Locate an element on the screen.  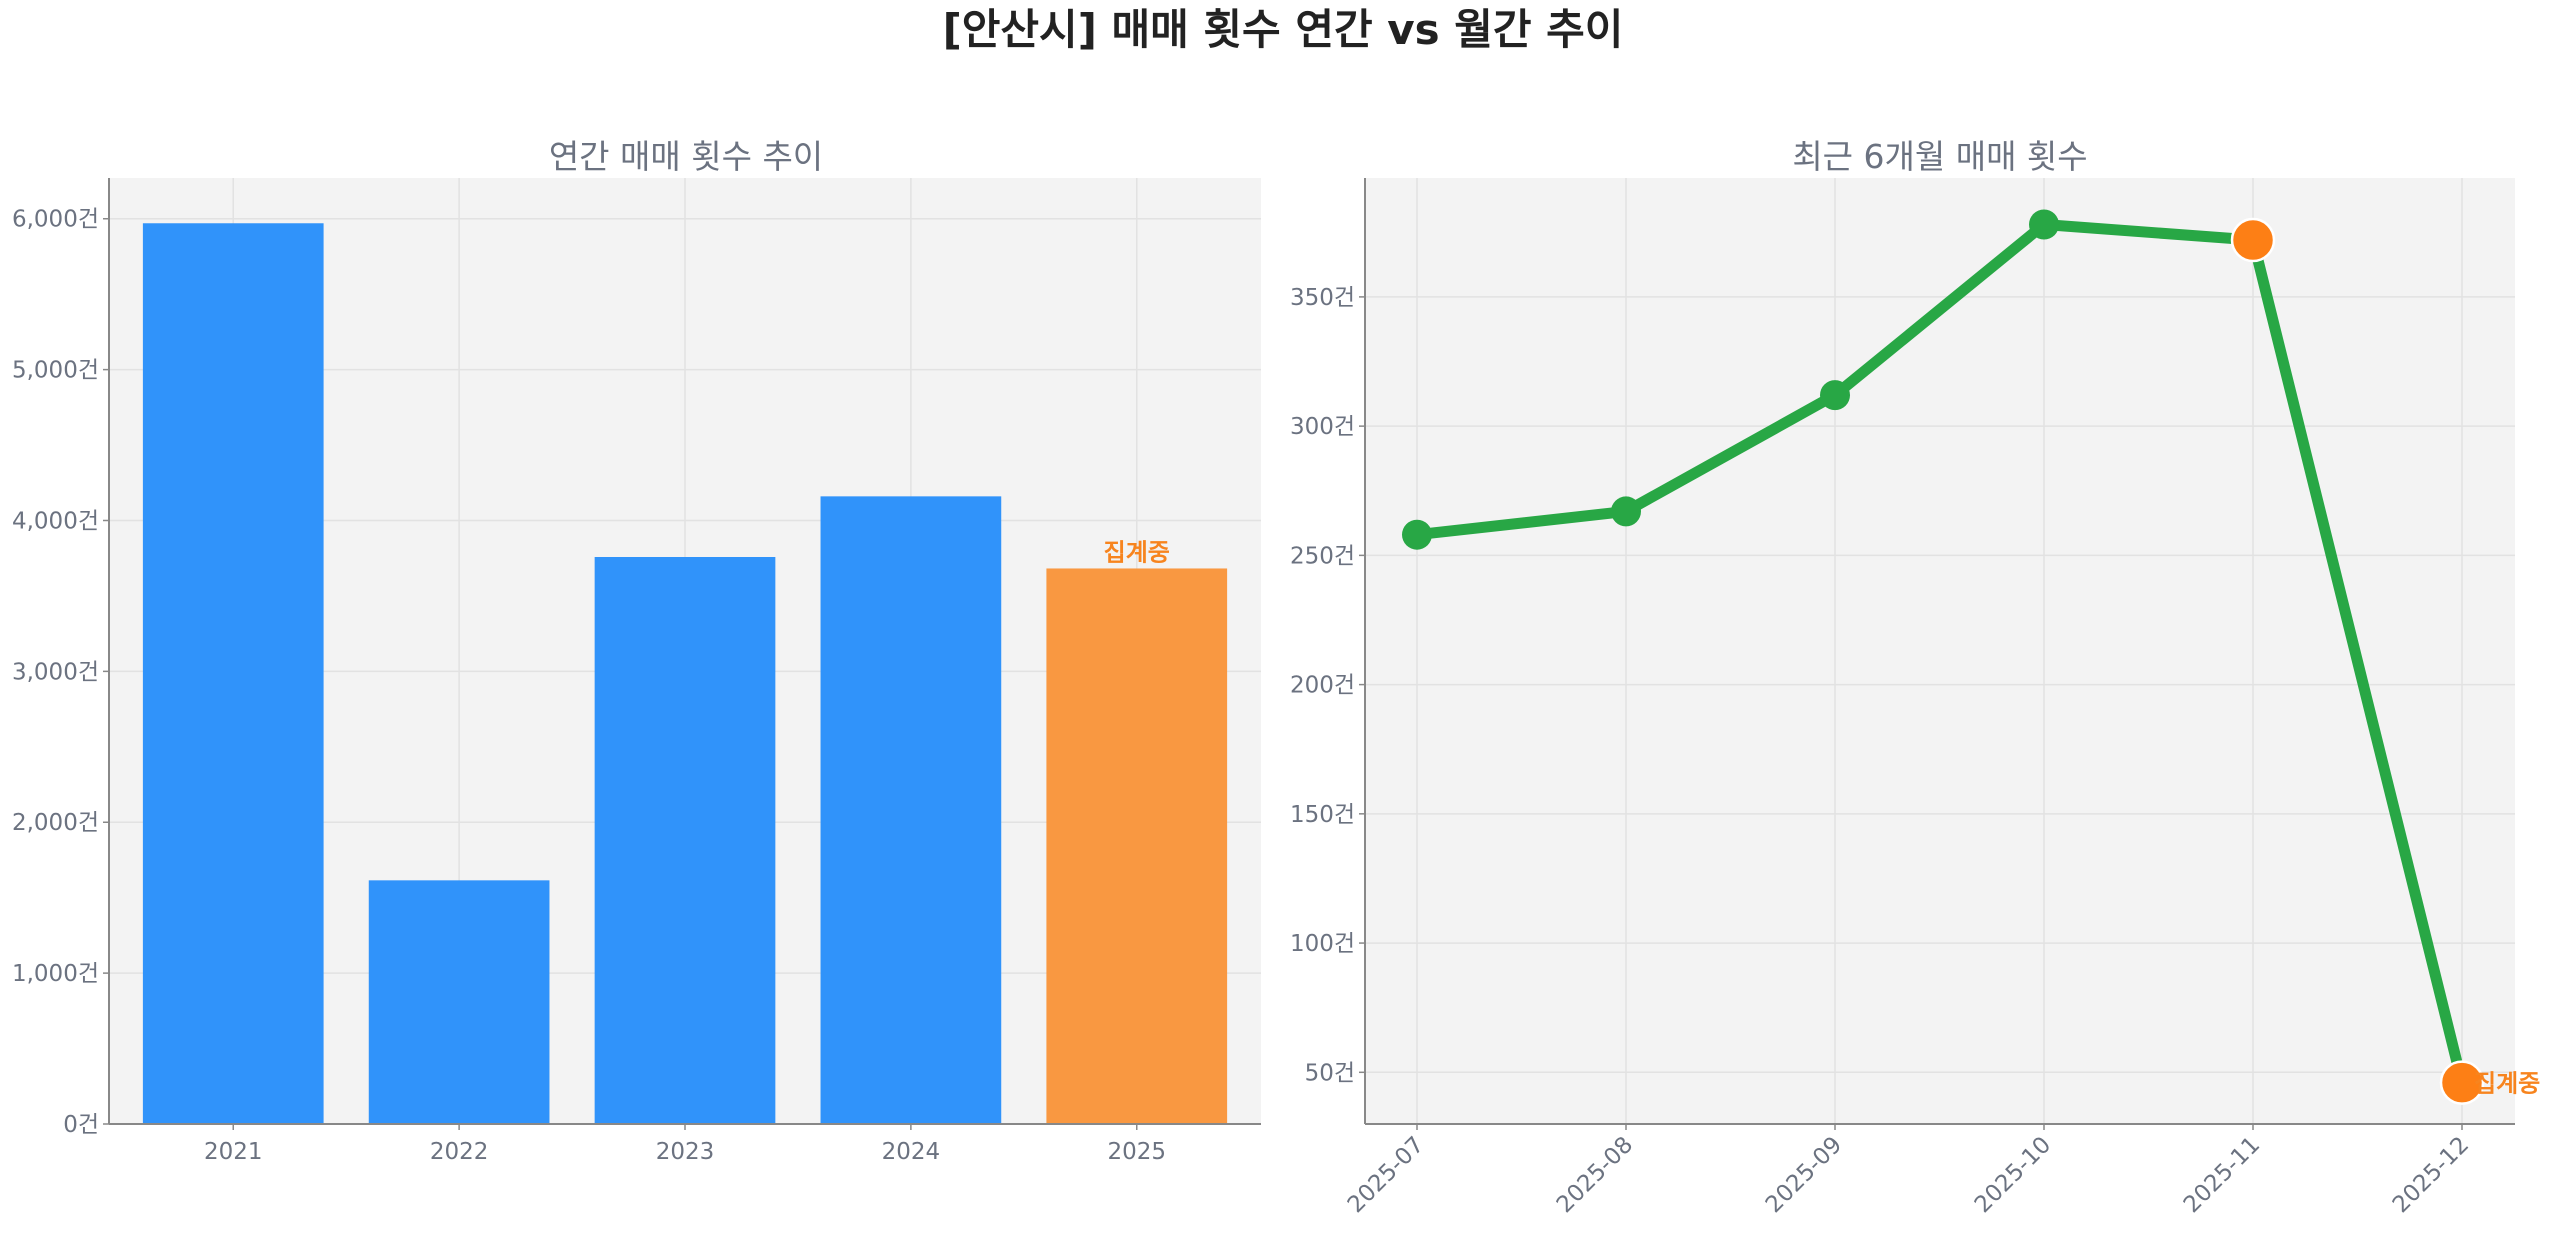
y-tick-label: 250건 is located at coordinates (1322, 556).